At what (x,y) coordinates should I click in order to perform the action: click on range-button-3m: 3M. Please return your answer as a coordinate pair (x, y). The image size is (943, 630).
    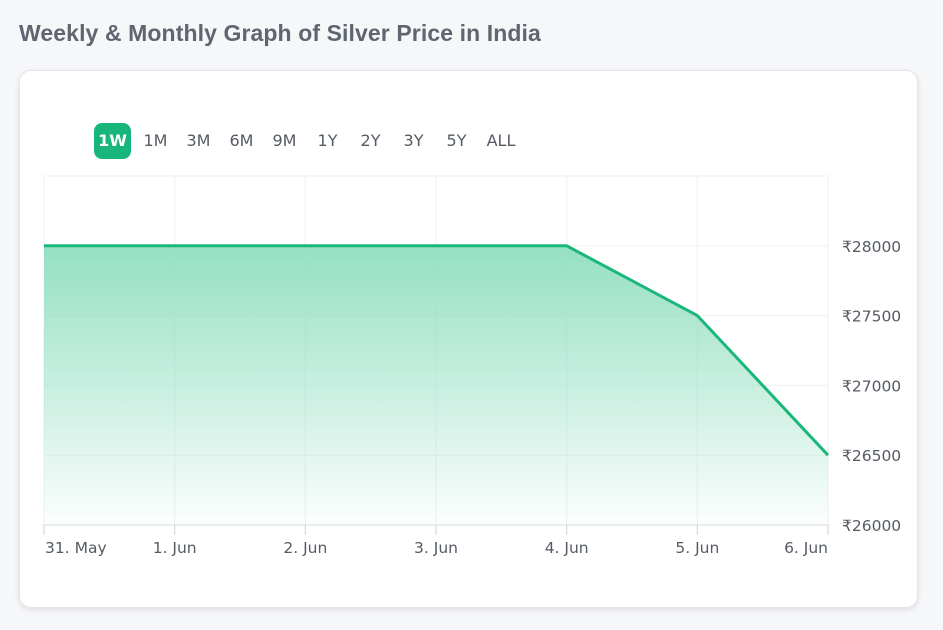
    Looking at the image, I should click on (198, 140).